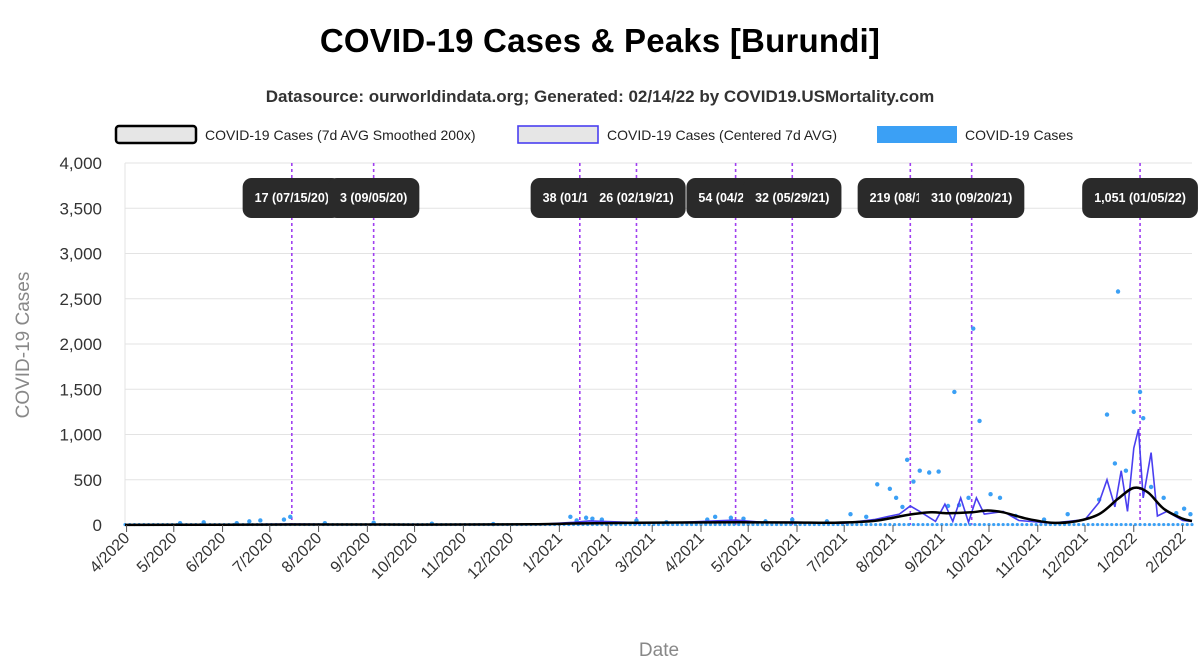 The image size is (1200, 670). I want to click on y-tick-label: 3,500, so click(80, 208).